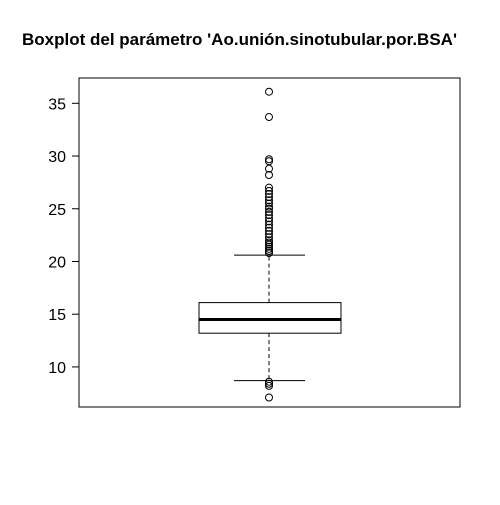 The height and width of the screenshot is (505, 500). Describe the element at coordinates (57, 157) in the screenshot. I see `y-tick-label: 30` at that location.